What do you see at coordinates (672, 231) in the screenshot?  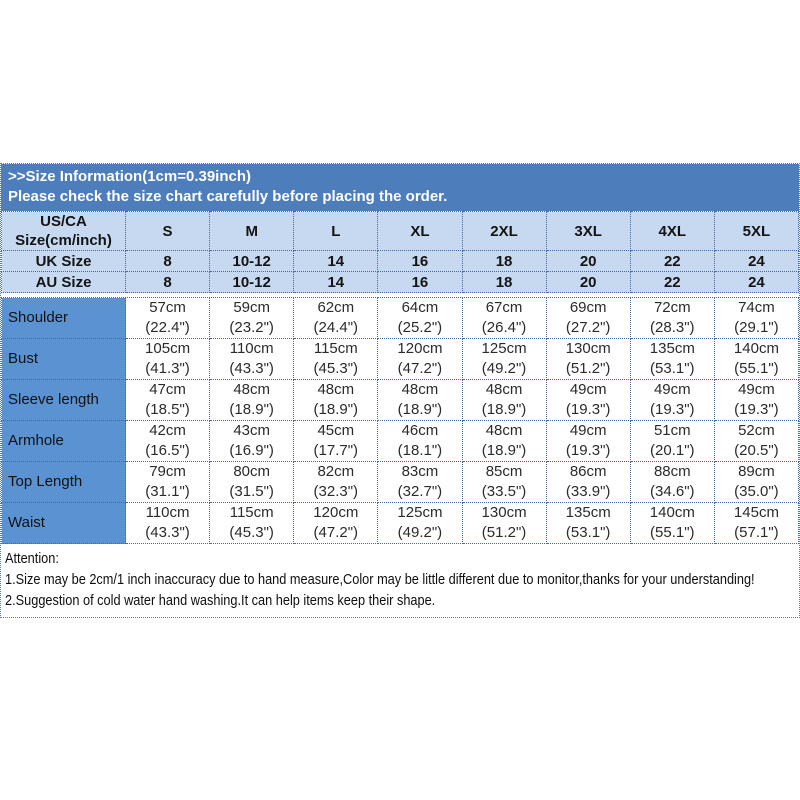 I see `size-header-4xl: 4XL` at bounding box center [672, 231].